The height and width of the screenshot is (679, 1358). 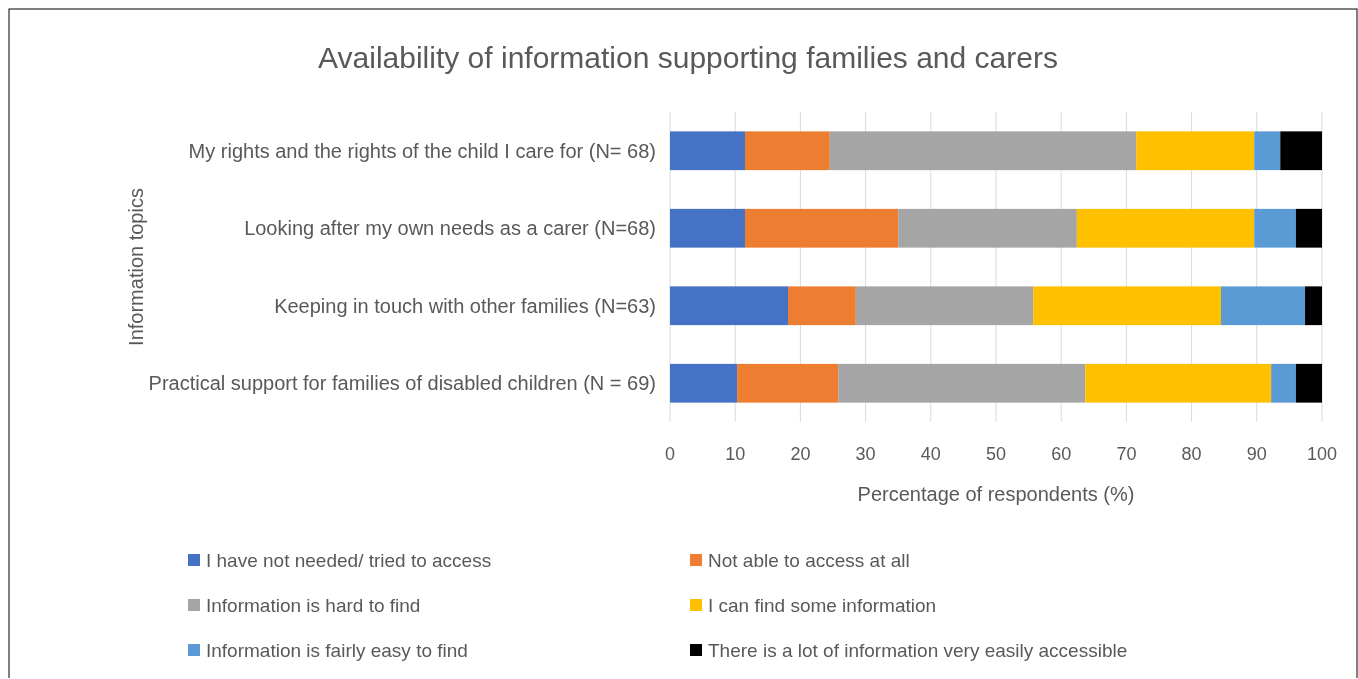 What do you see at coordinates (918, 650) in the screenshot?
I see `legend-label: There is a lot of information very easily accessible` at bounding box center [918, 650].